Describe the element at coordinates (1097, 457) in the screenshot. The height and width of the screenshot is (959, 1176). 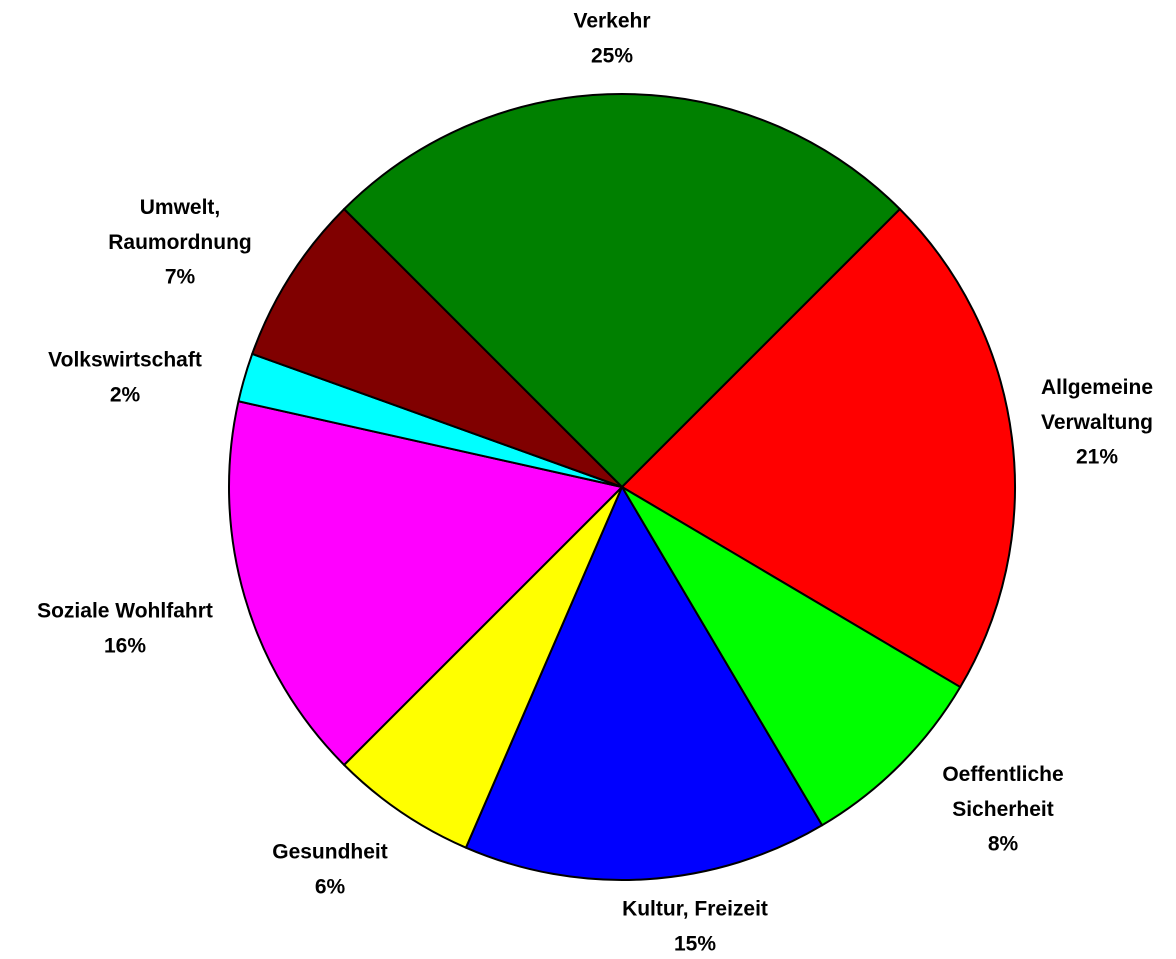
I see `slice-value-label: 21%` at that location.